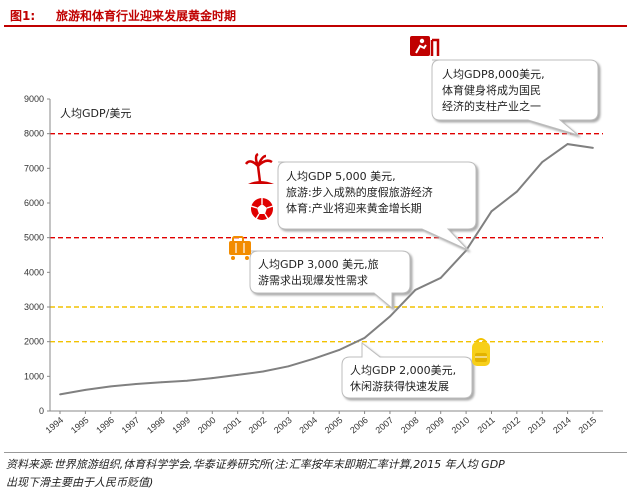 This screenshot has height=499, width=631. Describe the element at coordinates (435, 425) in the screenshot. I see `x-tick-label: 2009` at that location.